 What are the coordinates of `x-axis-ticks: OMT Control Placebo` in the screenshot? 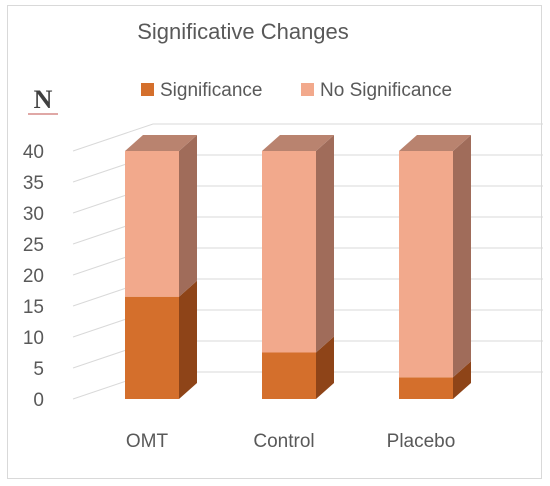 It's located at (290, 441).